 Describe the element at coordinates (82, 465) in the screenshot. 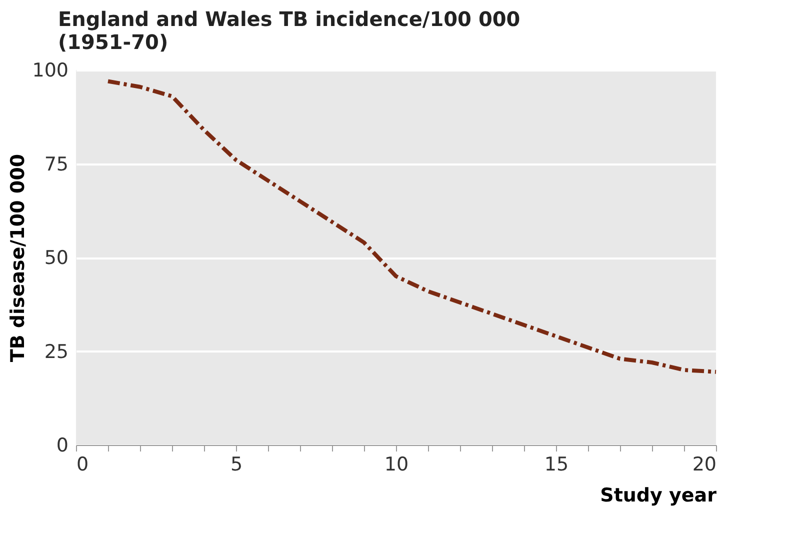

I see `x-tick-label: 0` at that location.